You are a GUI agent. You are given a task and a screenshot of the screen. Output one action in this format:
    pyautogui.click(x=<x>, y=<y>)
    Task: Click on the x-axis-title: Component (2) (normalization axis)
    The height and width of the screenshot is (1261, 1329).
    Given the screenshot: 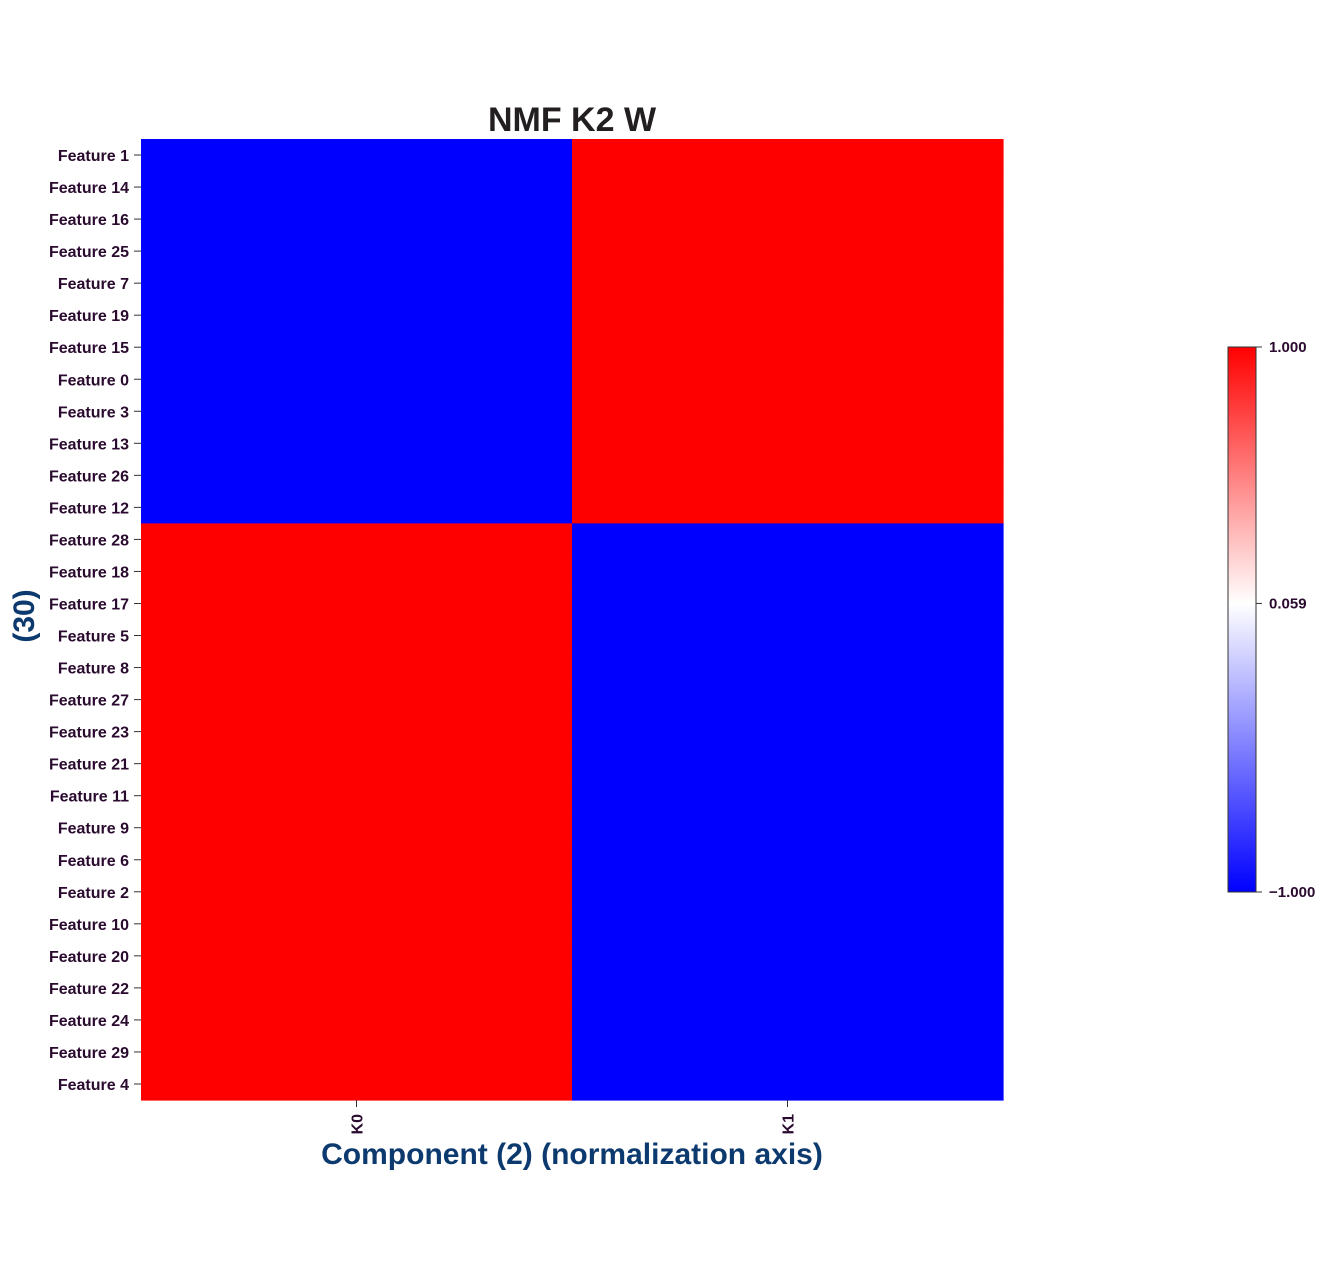 What is the action you would take?
    pyautogui.click(x=572, y=1154)
    